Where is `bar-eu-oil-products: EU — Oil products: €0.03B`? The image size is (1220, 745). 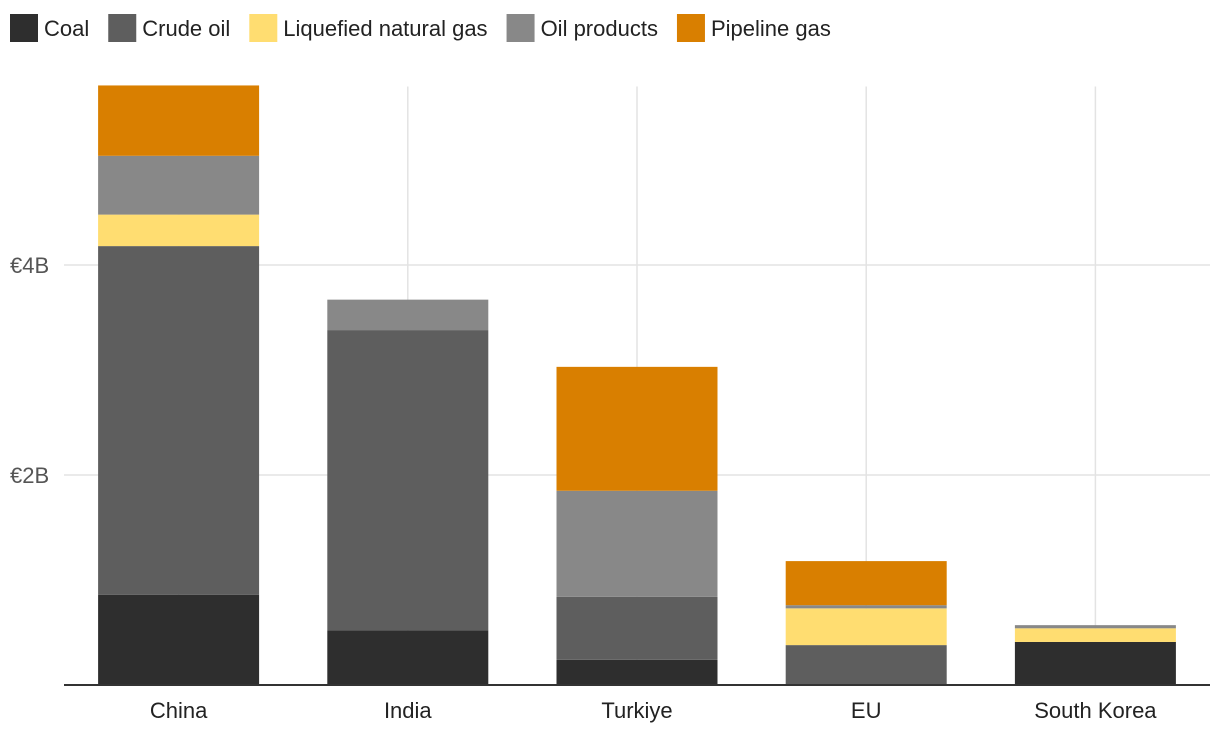 bar-eu-oil-products: EU — Oil products: €0.03B is located at coordinates (866, 607).